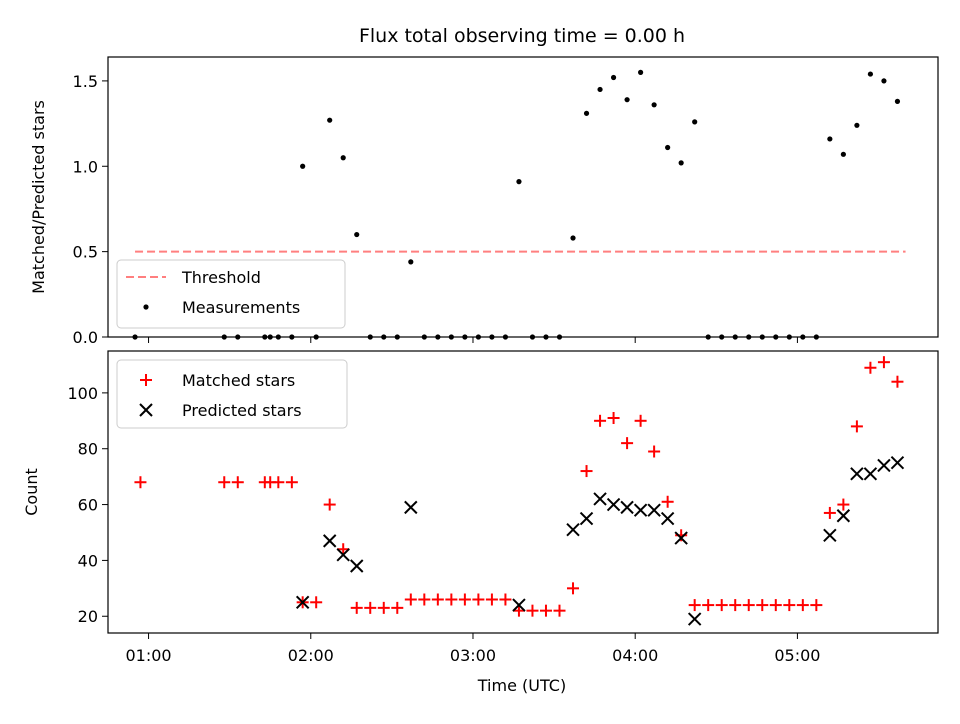 The height and width of the screenshot is (724, 960). I want to click on x-axis-label: Time (UTC), so click(521, 685).